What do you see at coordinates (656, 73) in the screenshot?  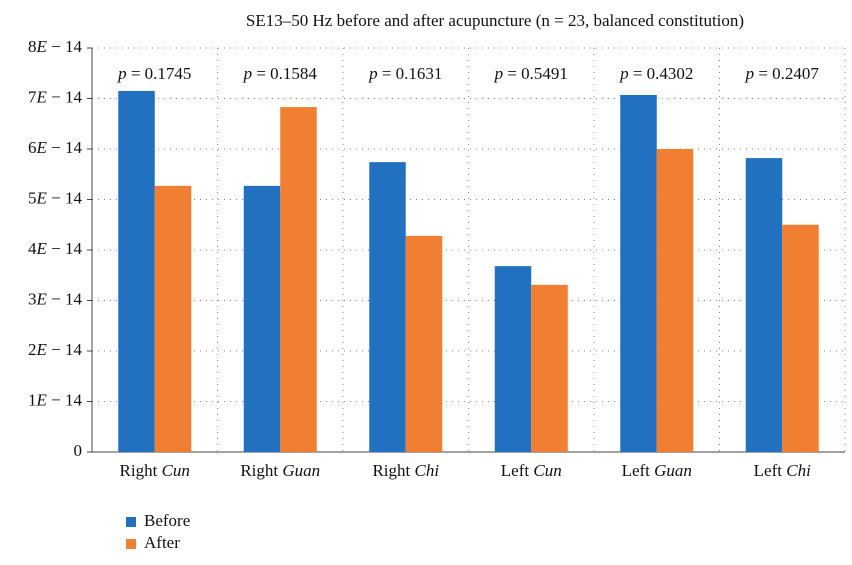 I see `annotation: p = 0.4302` at bounding box center [656, 73].